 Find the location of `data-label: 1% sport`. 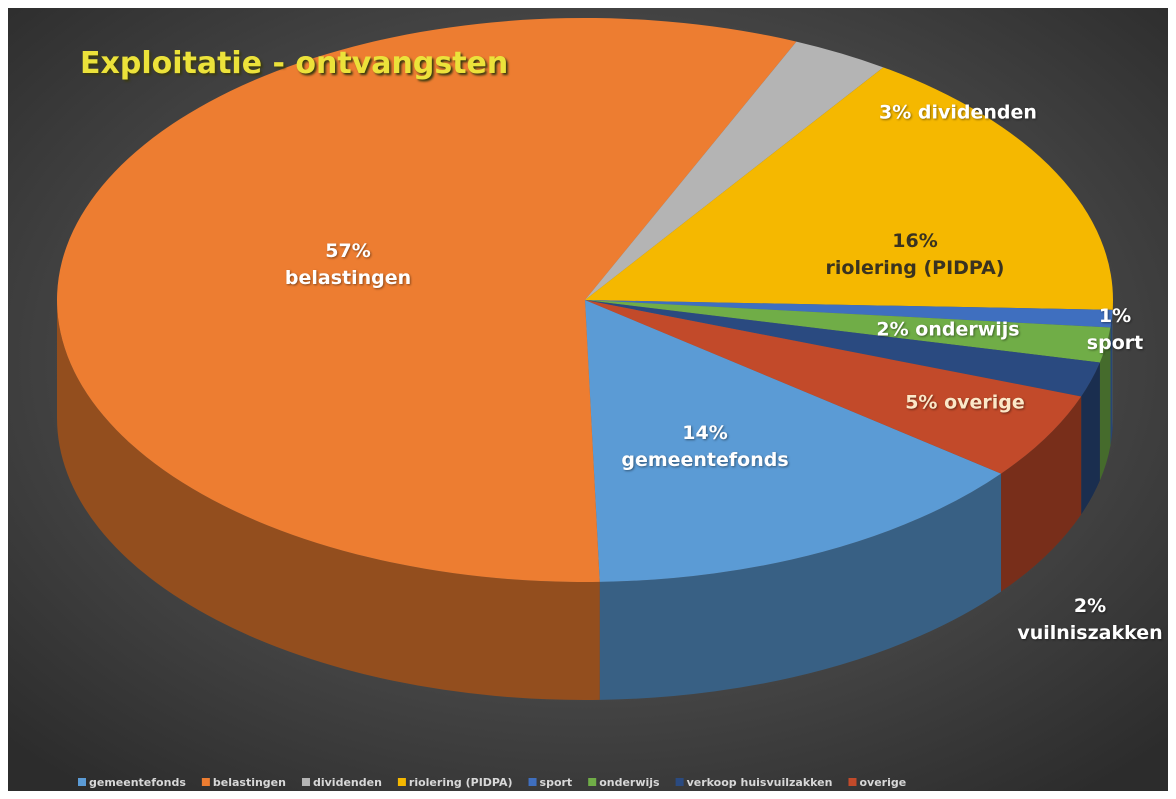

data-label: 1% sport is located at coordinates (1115, 329).